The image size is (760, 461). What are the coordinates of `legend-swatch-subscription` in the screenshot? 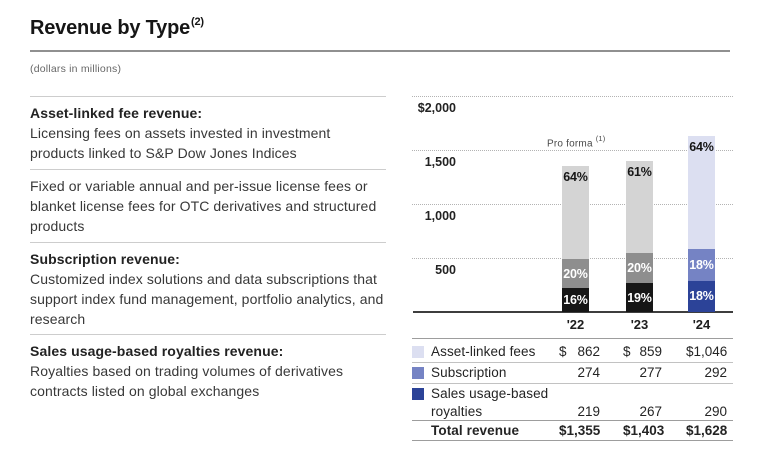 It's located at (418, 373).